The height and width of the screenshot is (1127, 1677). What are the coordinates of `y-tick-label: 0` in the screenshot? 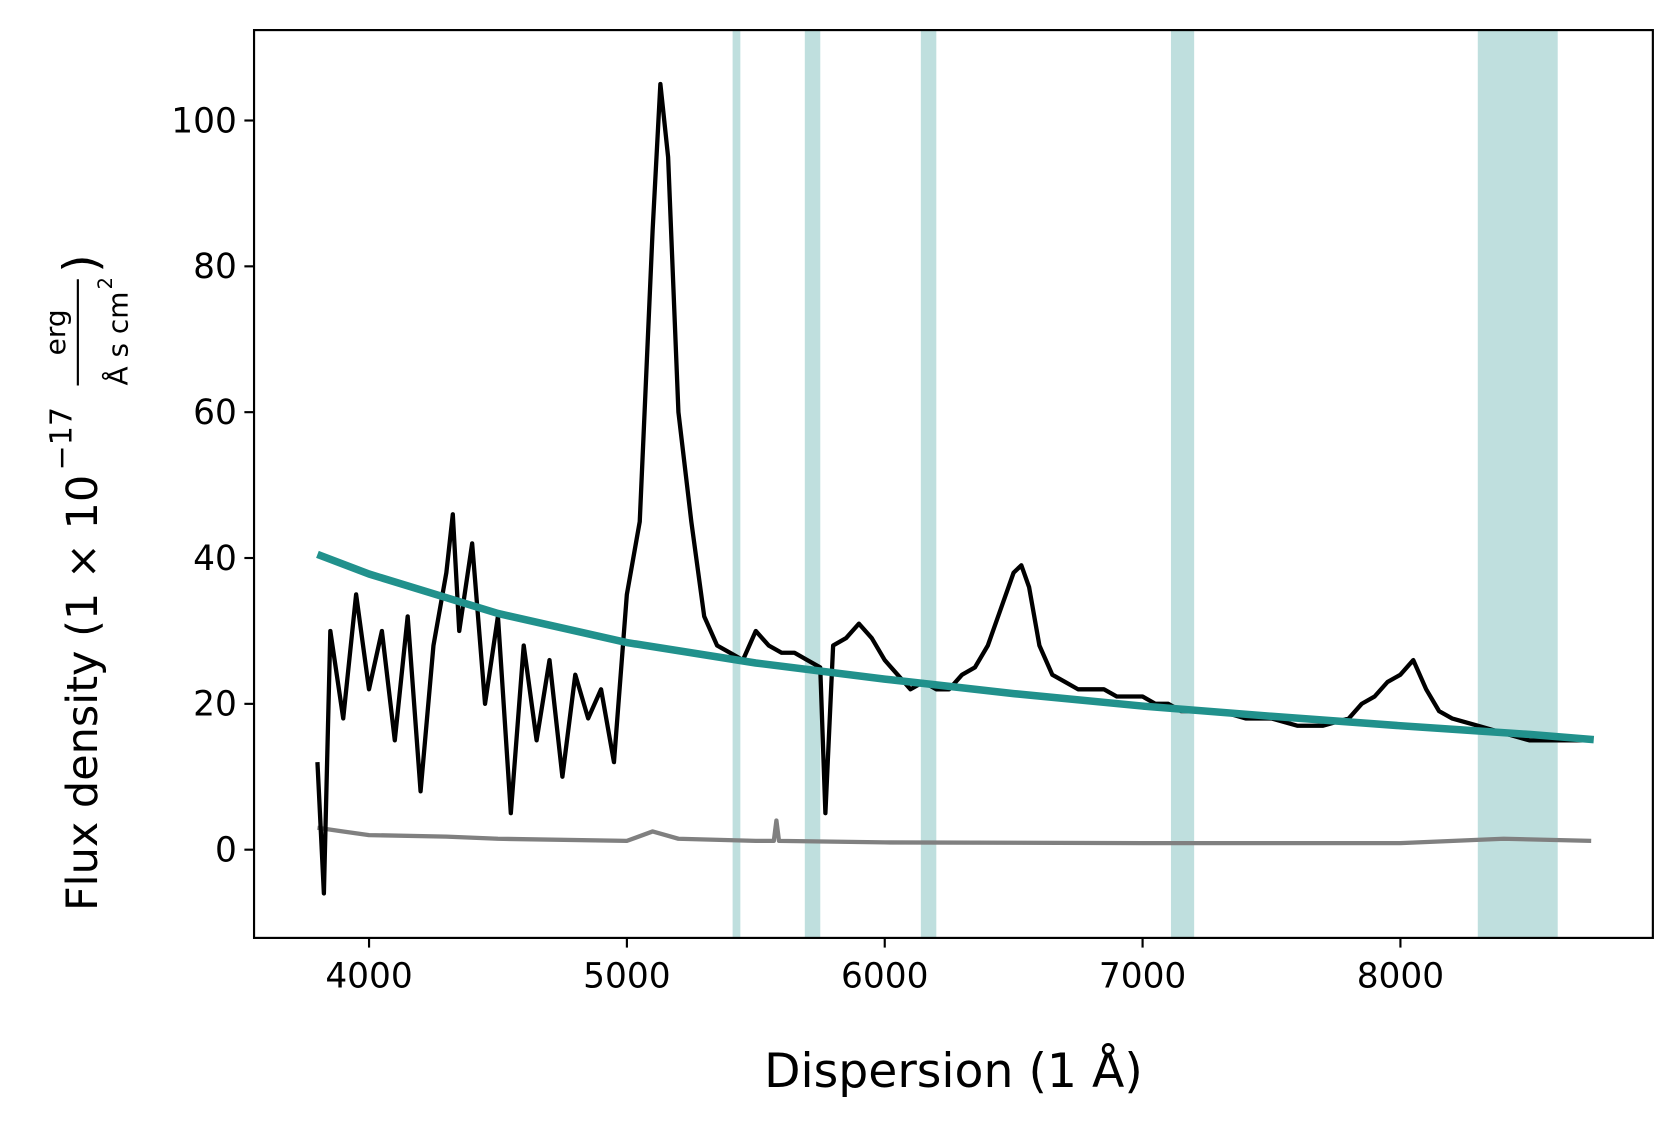 It's located at (226, 851).